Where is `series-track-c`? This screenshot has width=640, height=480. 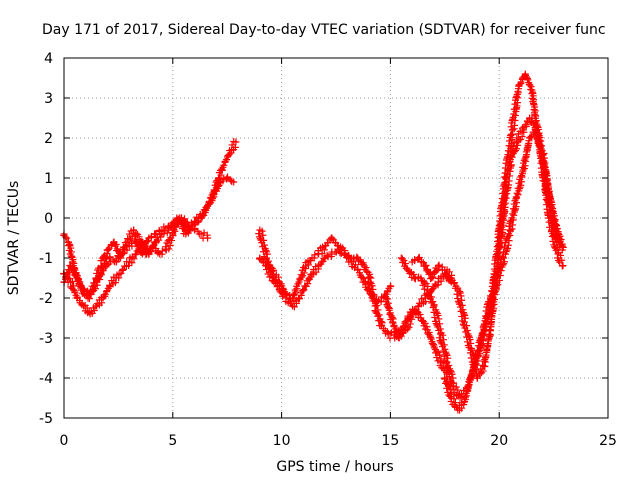
series-track-c is located at coordinates (136, 266).